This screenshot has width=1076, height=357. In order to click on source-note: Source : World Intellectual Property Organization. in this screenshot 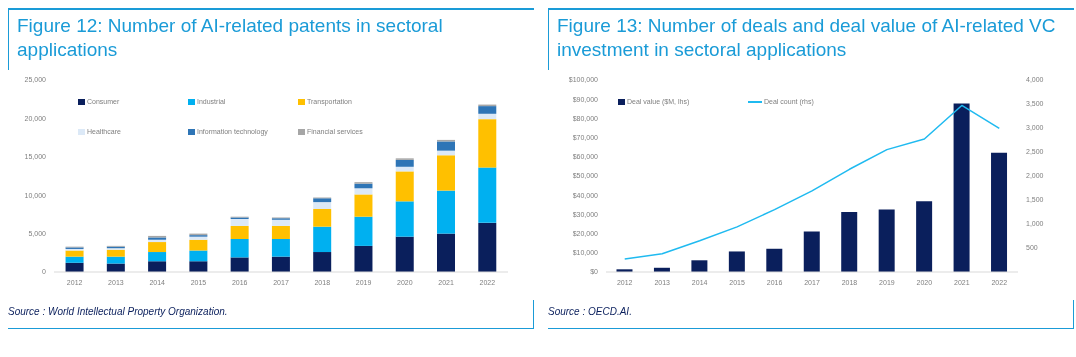, I will do `click(118, 311)`.